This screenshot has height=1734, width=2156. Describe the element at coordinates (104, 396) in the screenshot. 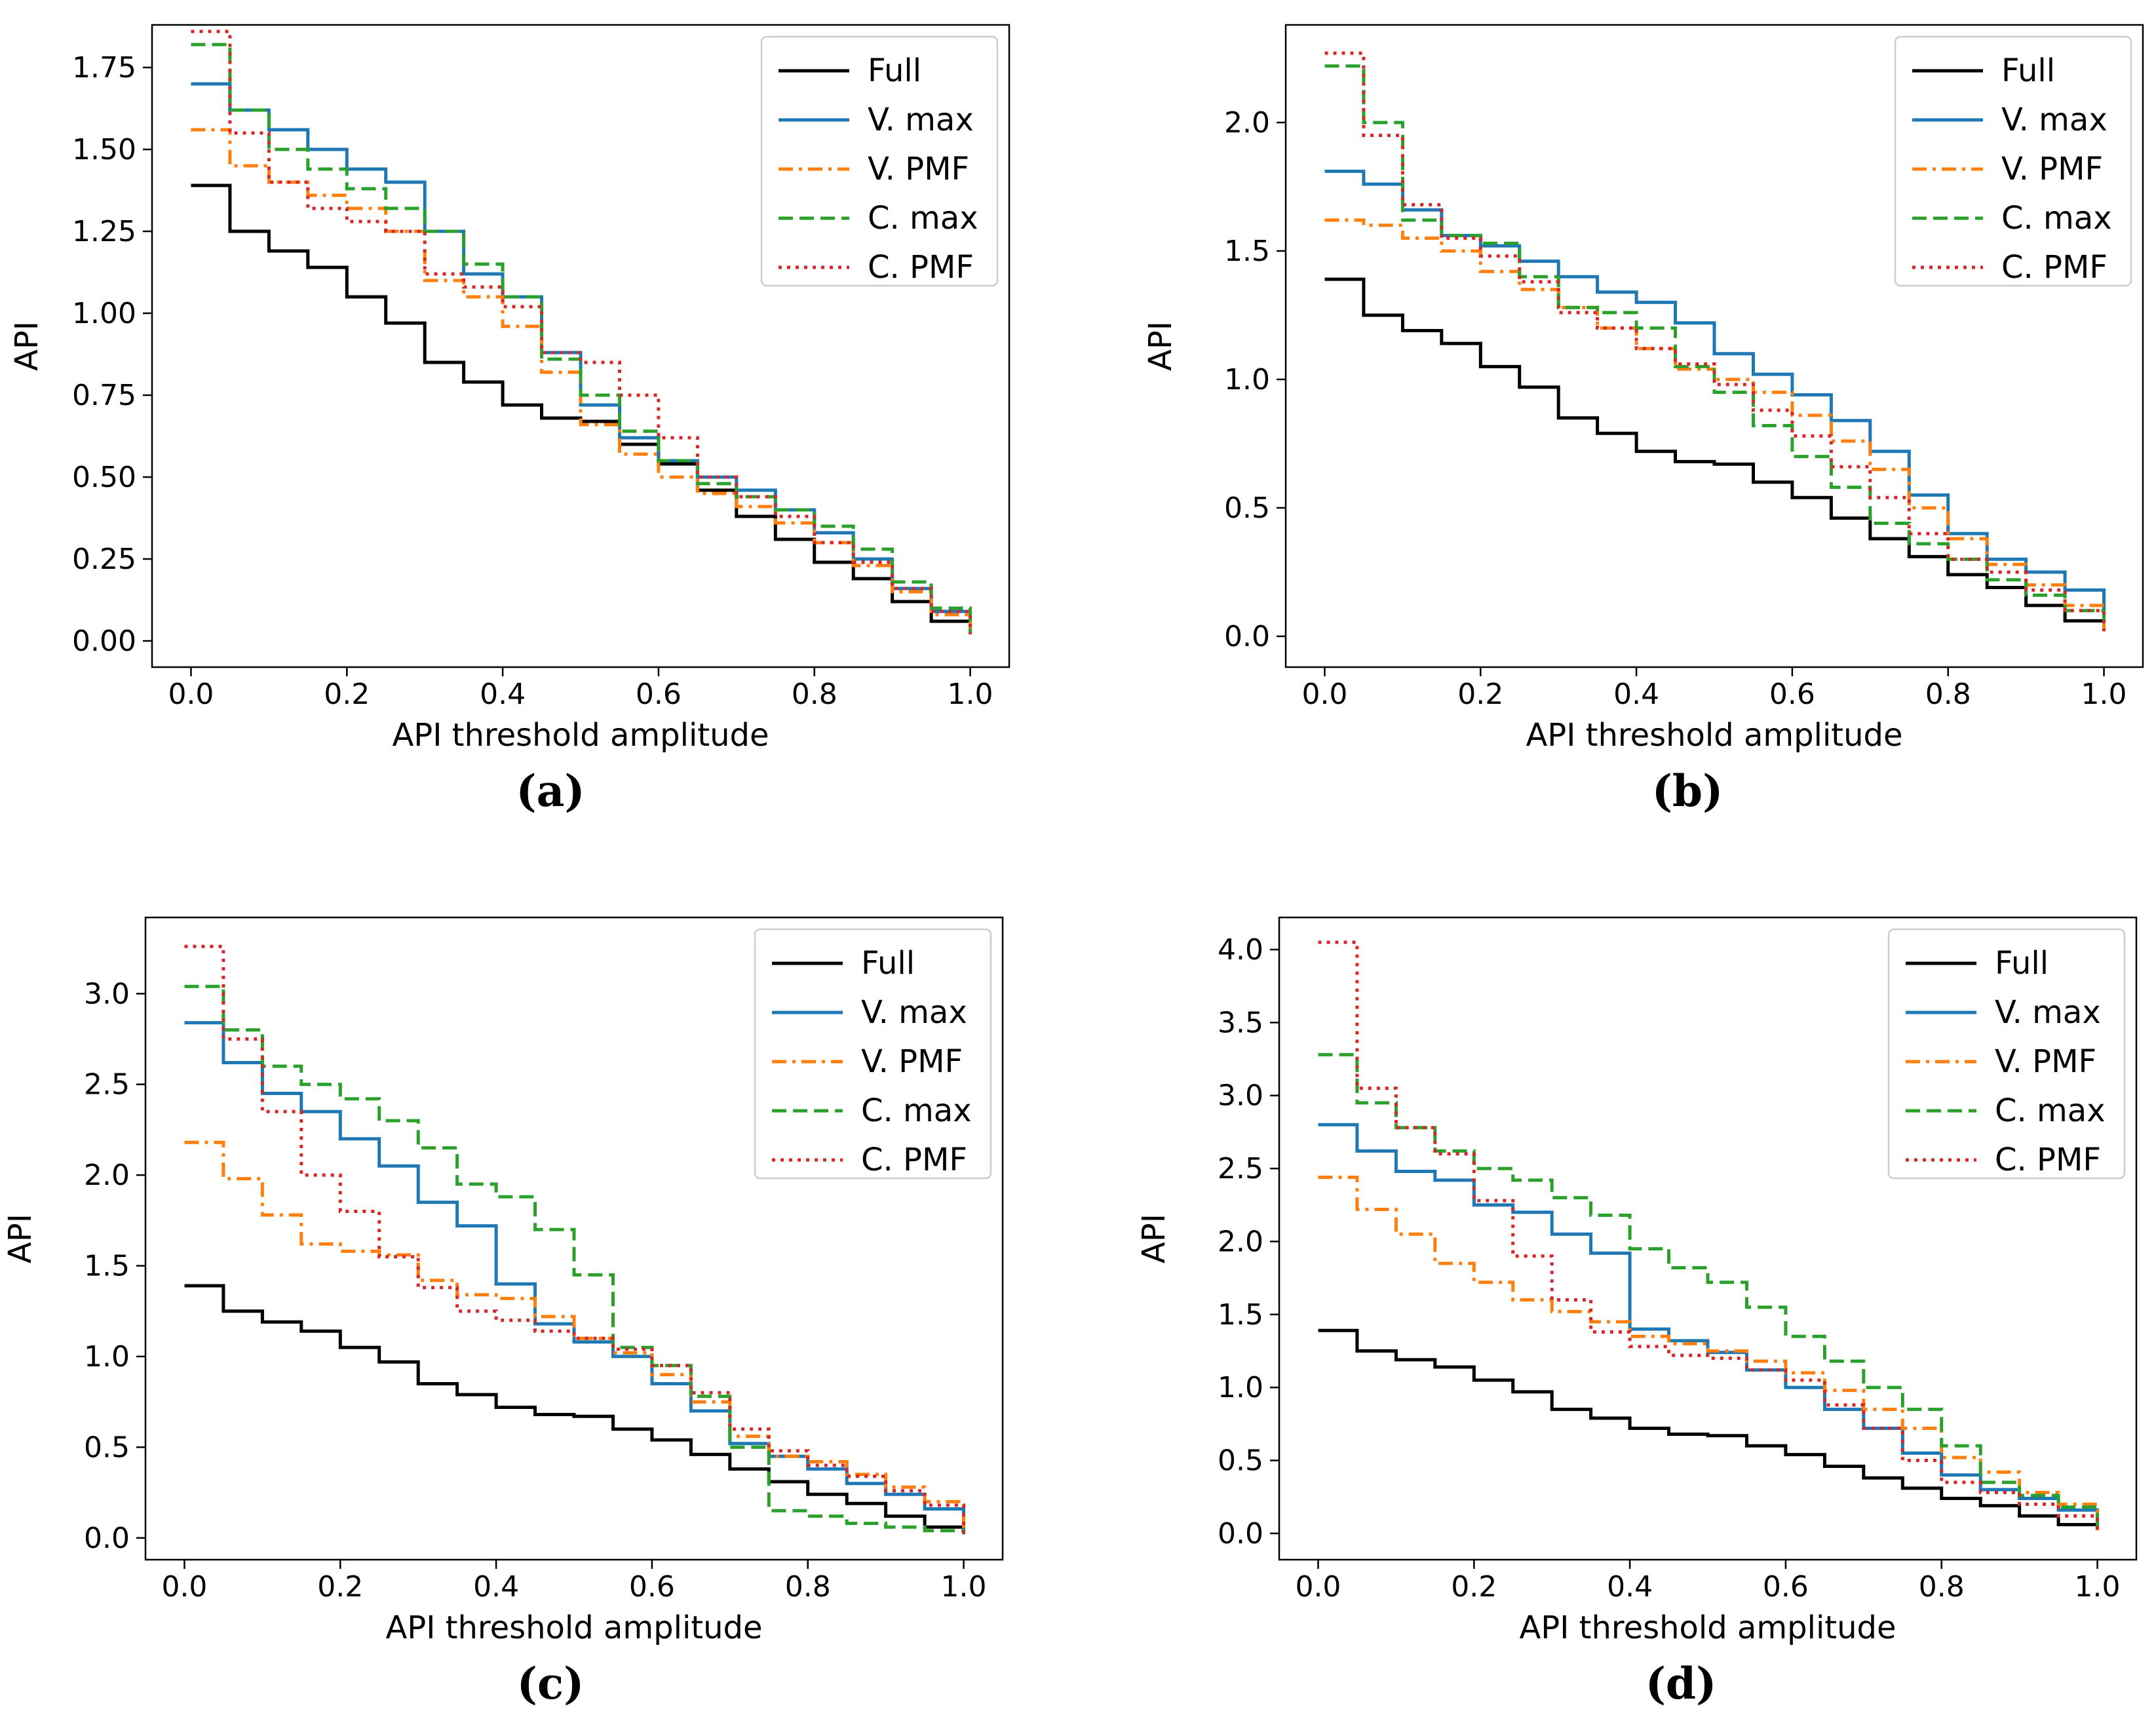

I see `y-tick-label: 0.75` at that location.